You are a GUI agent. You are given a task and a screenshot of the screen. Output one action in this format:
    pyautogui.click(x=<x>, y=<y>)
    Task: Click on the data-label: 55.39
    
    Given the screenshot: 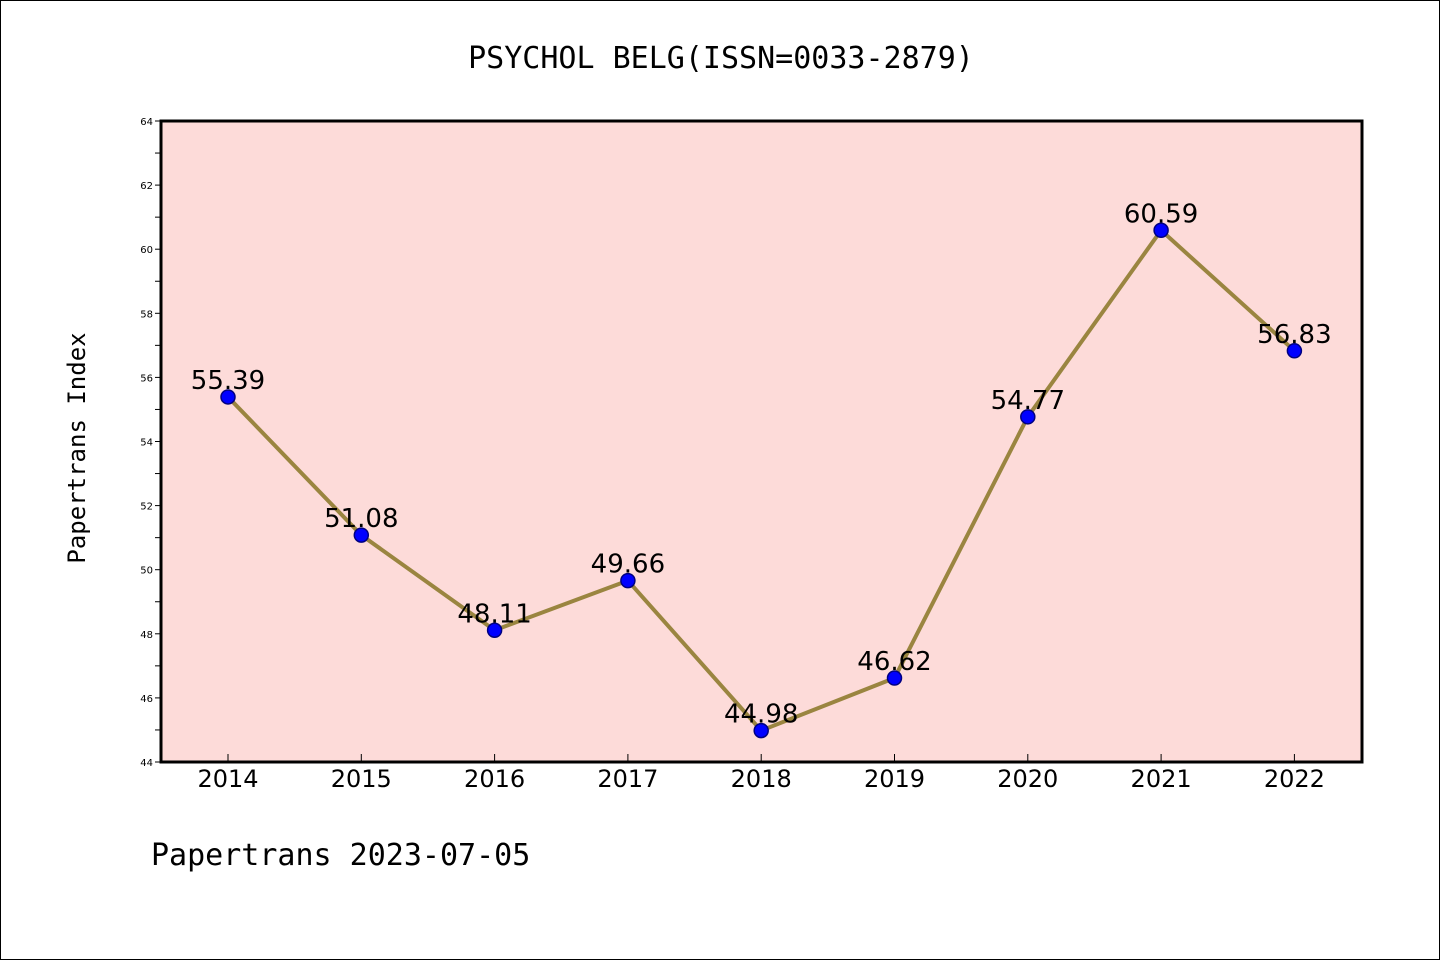 What is the action you would take?
    pyautogui.click(x=228, y=381)
    